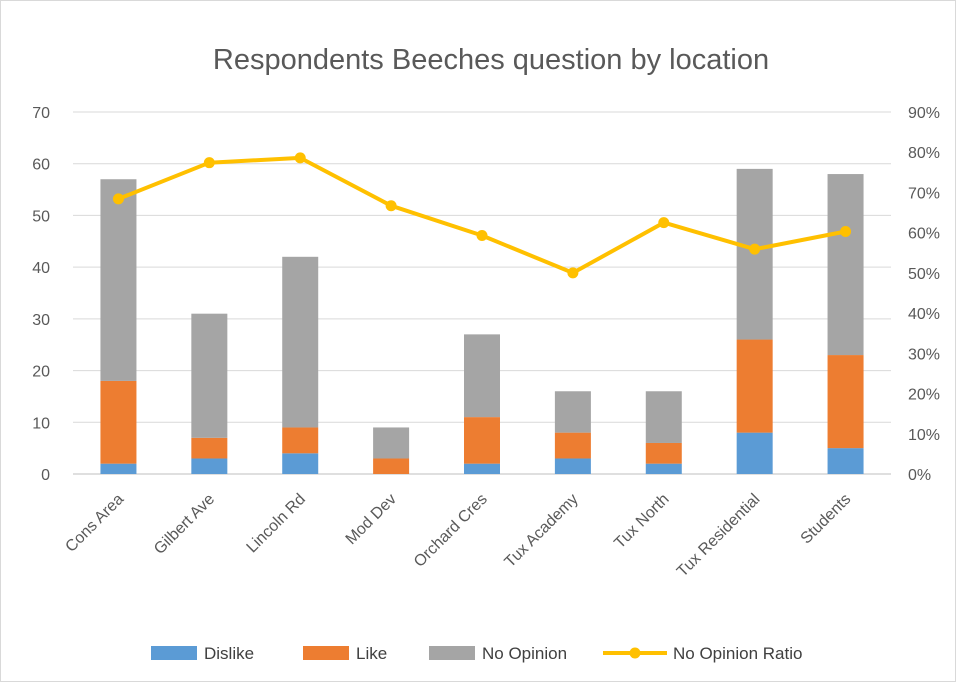 The width and height of the screenshot is (958, 688). I want to click on x-tick-label: Lincoln Rd, so click(276, 523).